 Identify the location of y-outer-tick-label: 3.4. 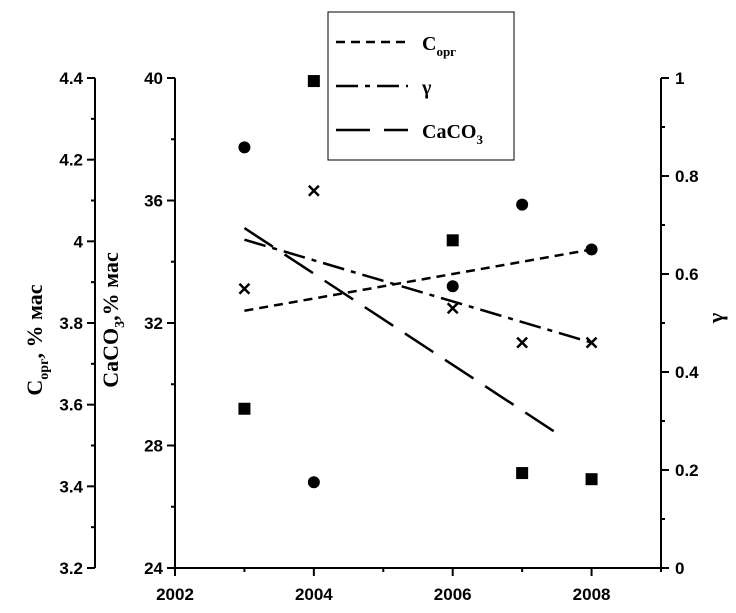
(71, 486).